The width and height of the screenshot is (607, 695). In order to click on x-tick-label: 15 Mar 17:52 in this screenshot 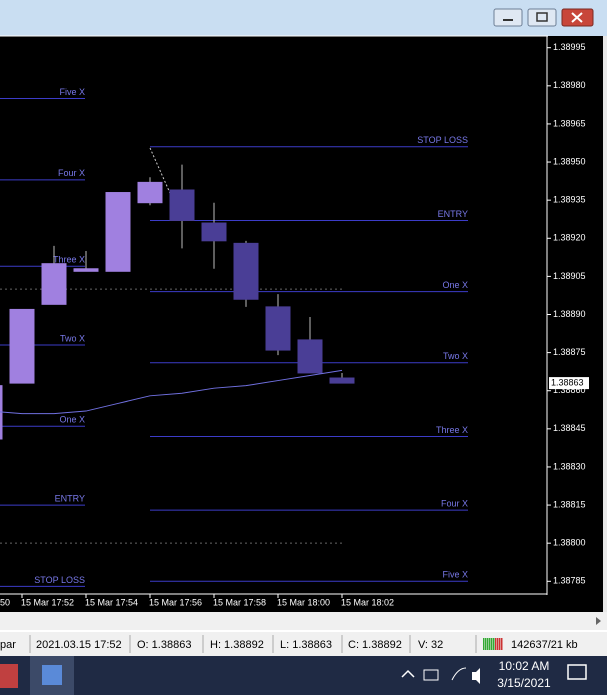, I will do `click(47, 602)`.